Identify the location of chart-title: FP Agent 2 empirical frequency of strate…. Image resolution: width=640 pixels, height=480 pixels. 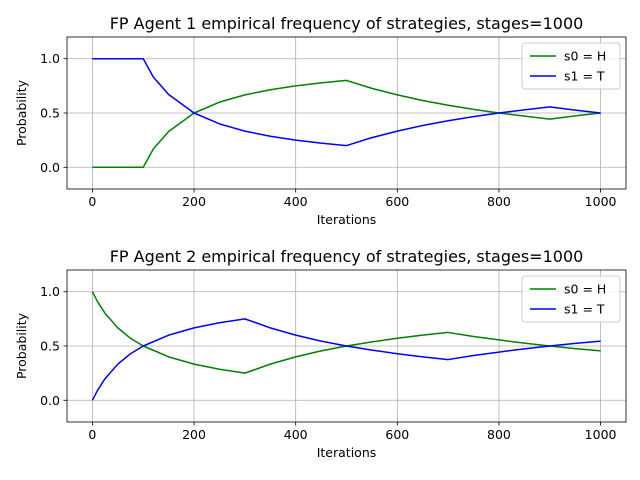
(347, 256).